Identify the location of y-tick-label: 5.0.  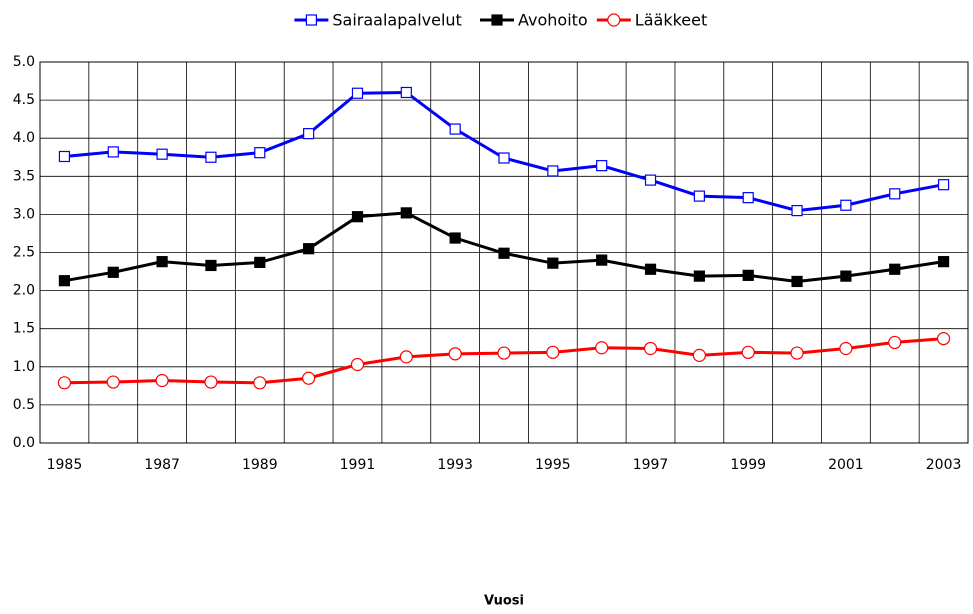
(24, 62).